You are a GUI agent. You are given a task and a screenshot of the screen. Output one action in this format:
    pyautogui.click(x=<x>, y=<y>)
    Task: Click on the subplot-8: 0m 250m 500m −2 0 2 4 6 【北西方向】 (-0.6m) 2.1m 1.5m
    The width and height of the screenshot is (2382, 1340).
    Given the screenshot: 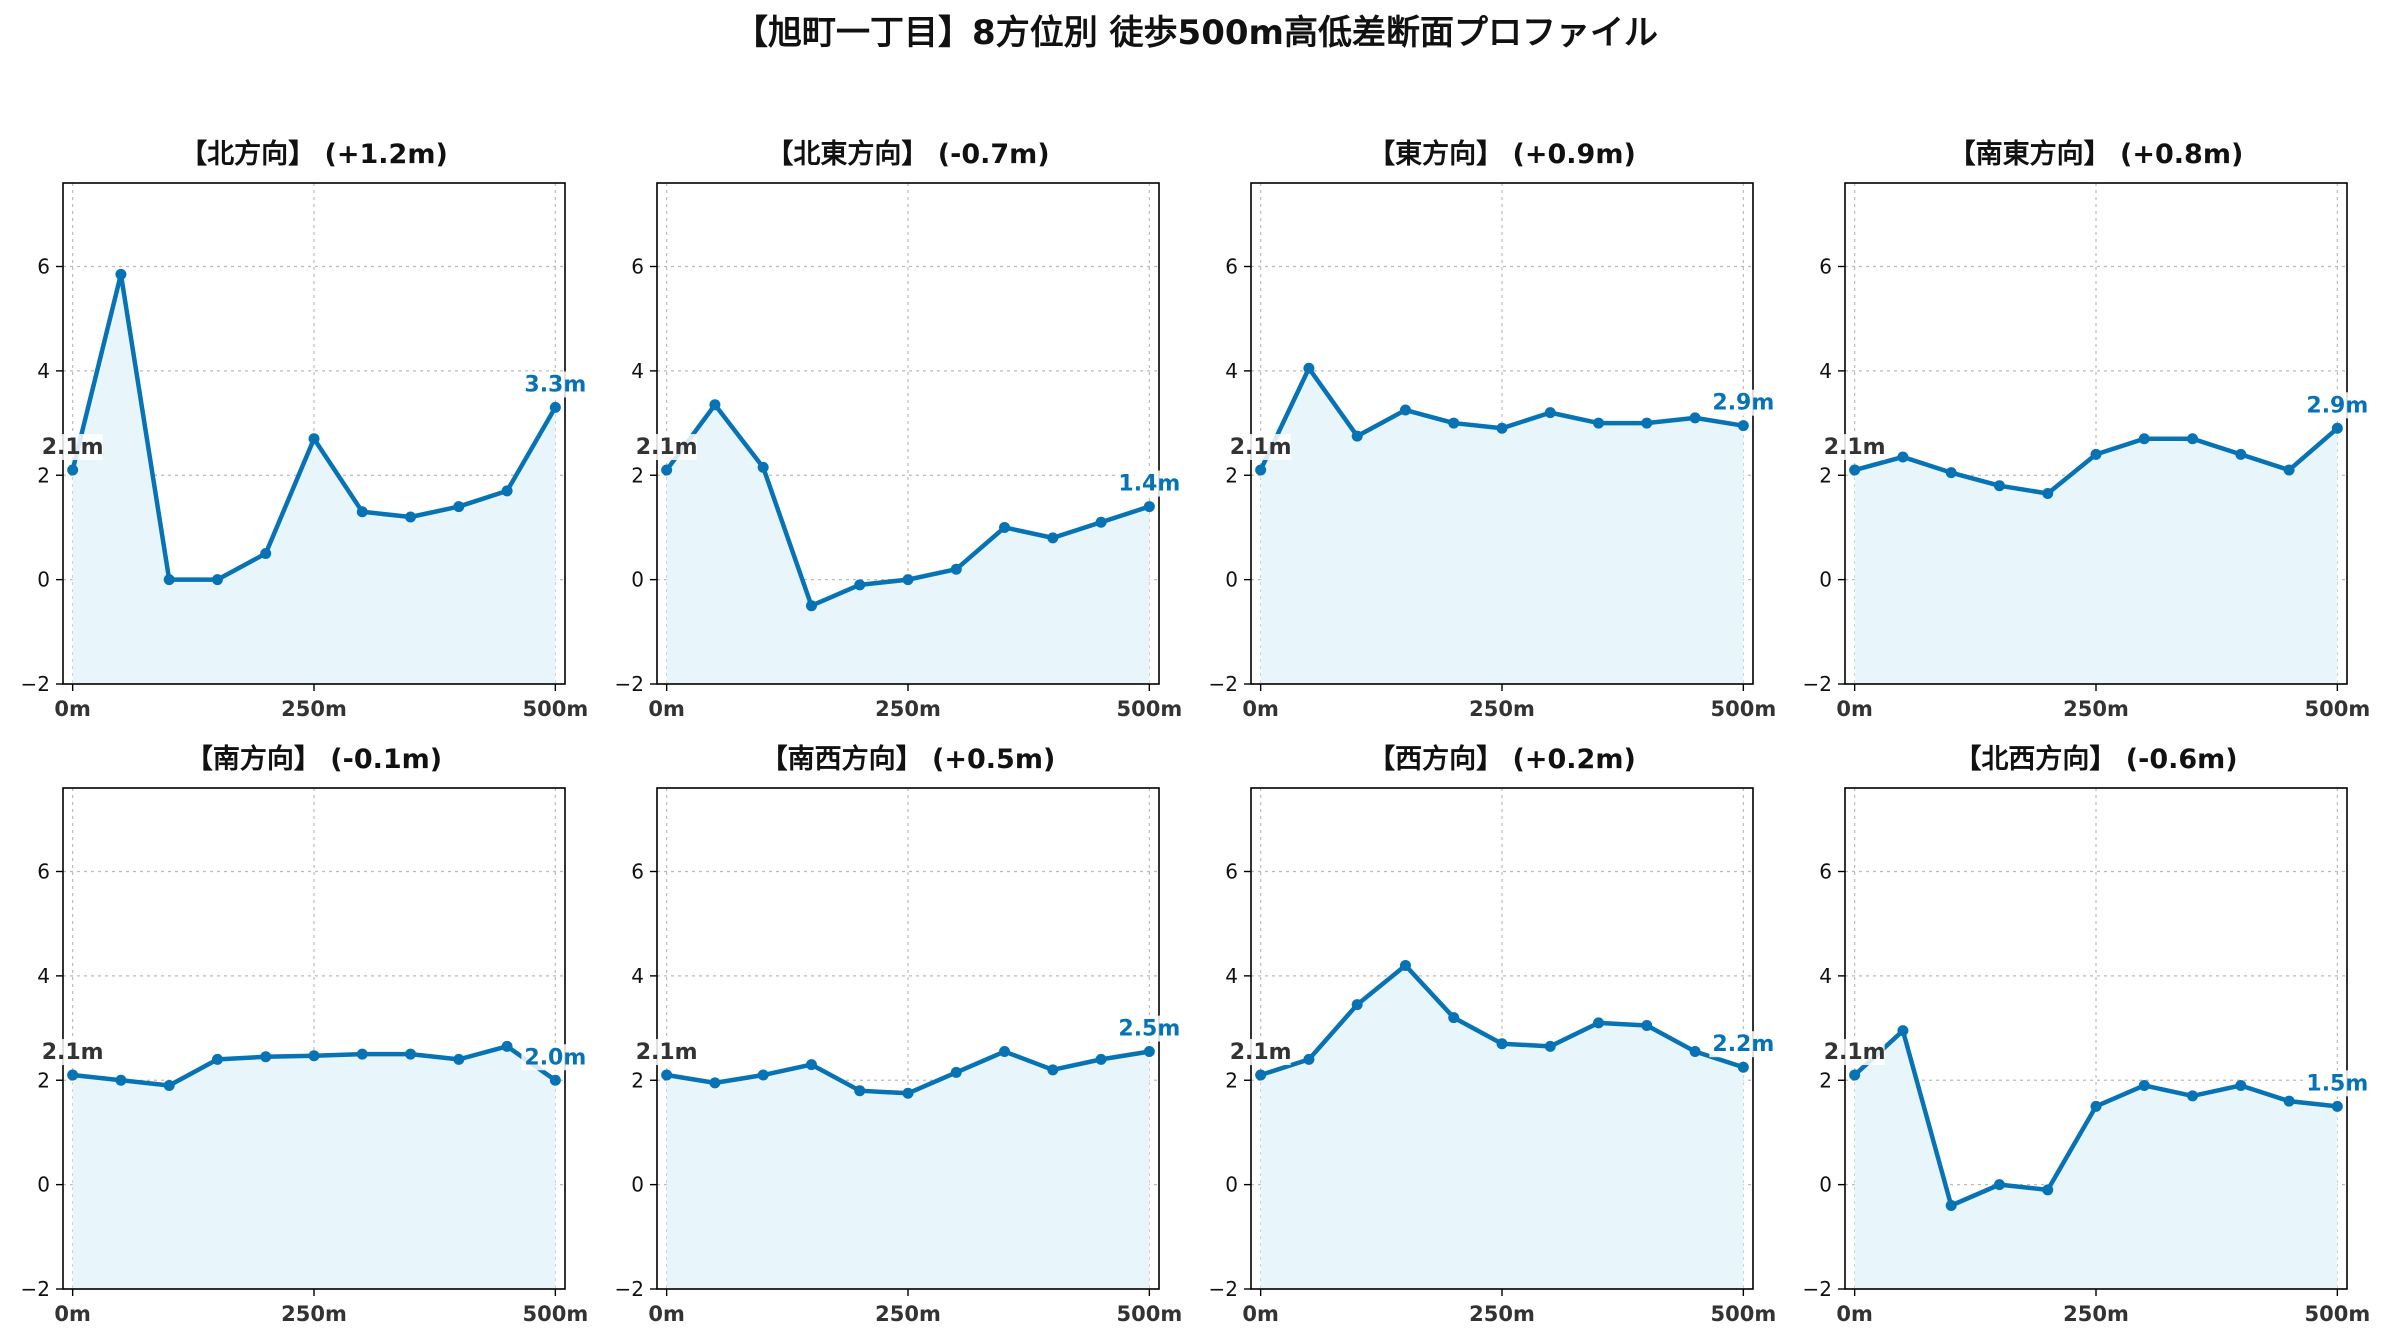 What is the action you would take?
    pyautogui.click(x=2087, y=1034)
    